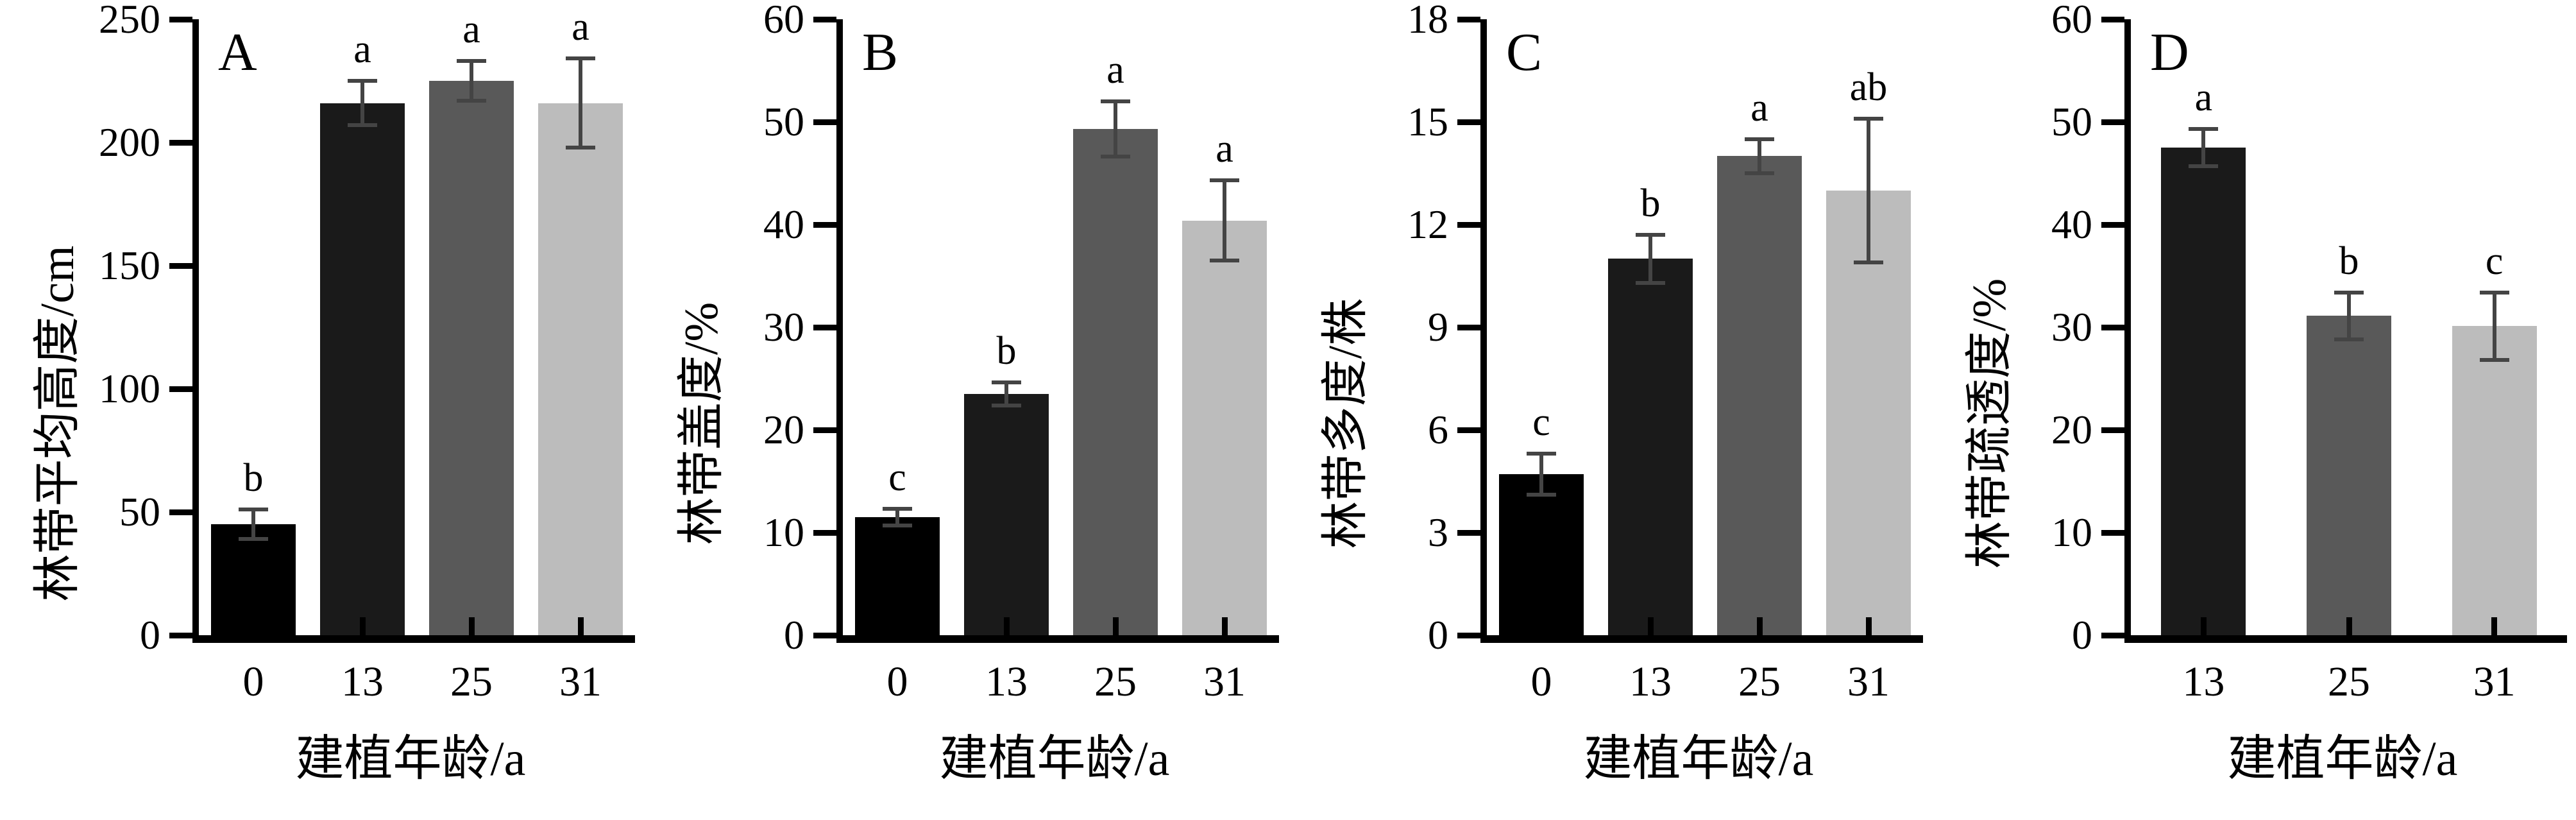 The height and width of the screenshot is (820, 2576). I want to click on y-axis-tick-label: 6, so click(1438, 429).